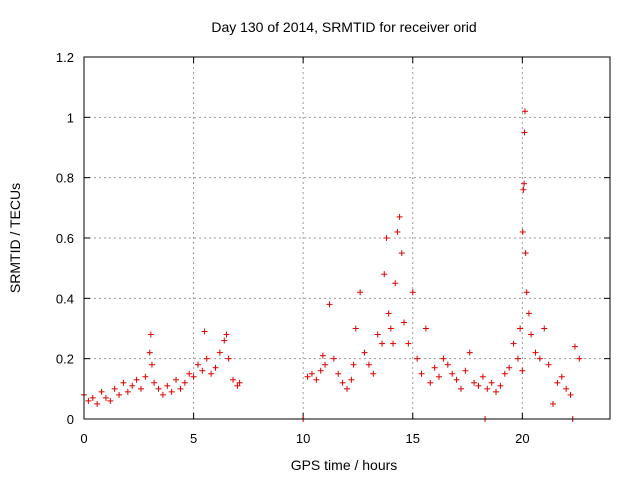  I want to click on x-axis-title: GPS time / hours, so click(344, 465).